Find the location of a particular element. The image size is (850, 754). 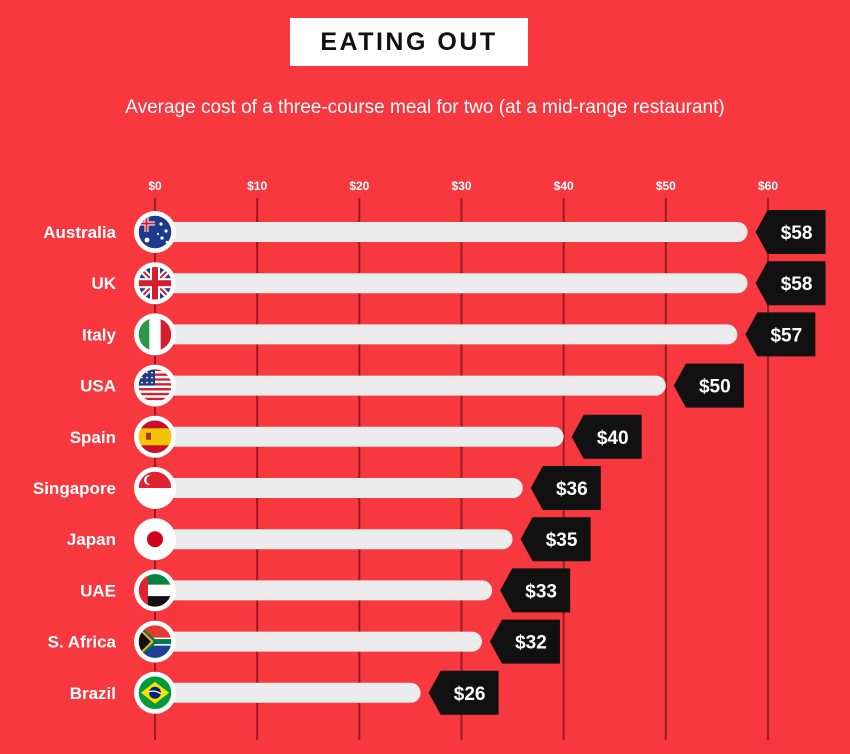

bar-row: Australia $58 is located at coordinates (434, 232).